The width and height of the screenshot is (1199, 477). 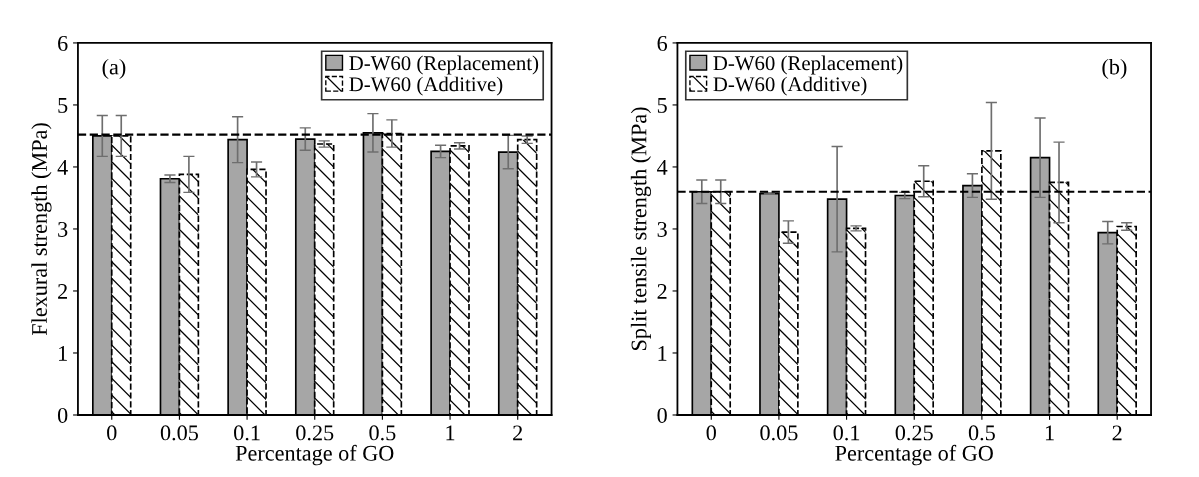 What do you see at coordinates (641, 228) in the screenshot?
I see `y-axis-title: Split tensile strength (MPa)` at bounding box center [641, 228].